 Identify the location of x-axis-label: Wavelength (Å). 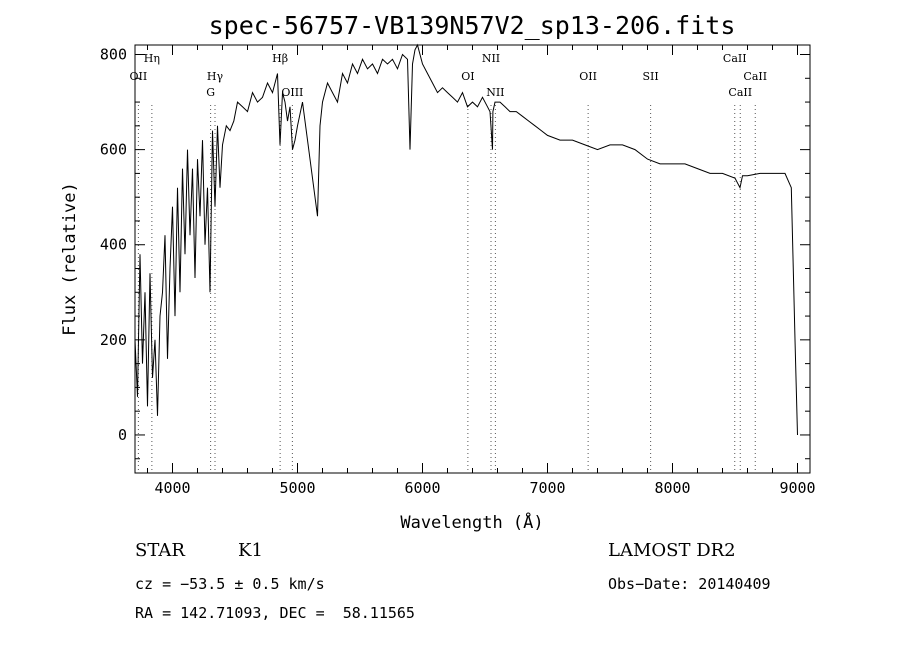
(471, 522).